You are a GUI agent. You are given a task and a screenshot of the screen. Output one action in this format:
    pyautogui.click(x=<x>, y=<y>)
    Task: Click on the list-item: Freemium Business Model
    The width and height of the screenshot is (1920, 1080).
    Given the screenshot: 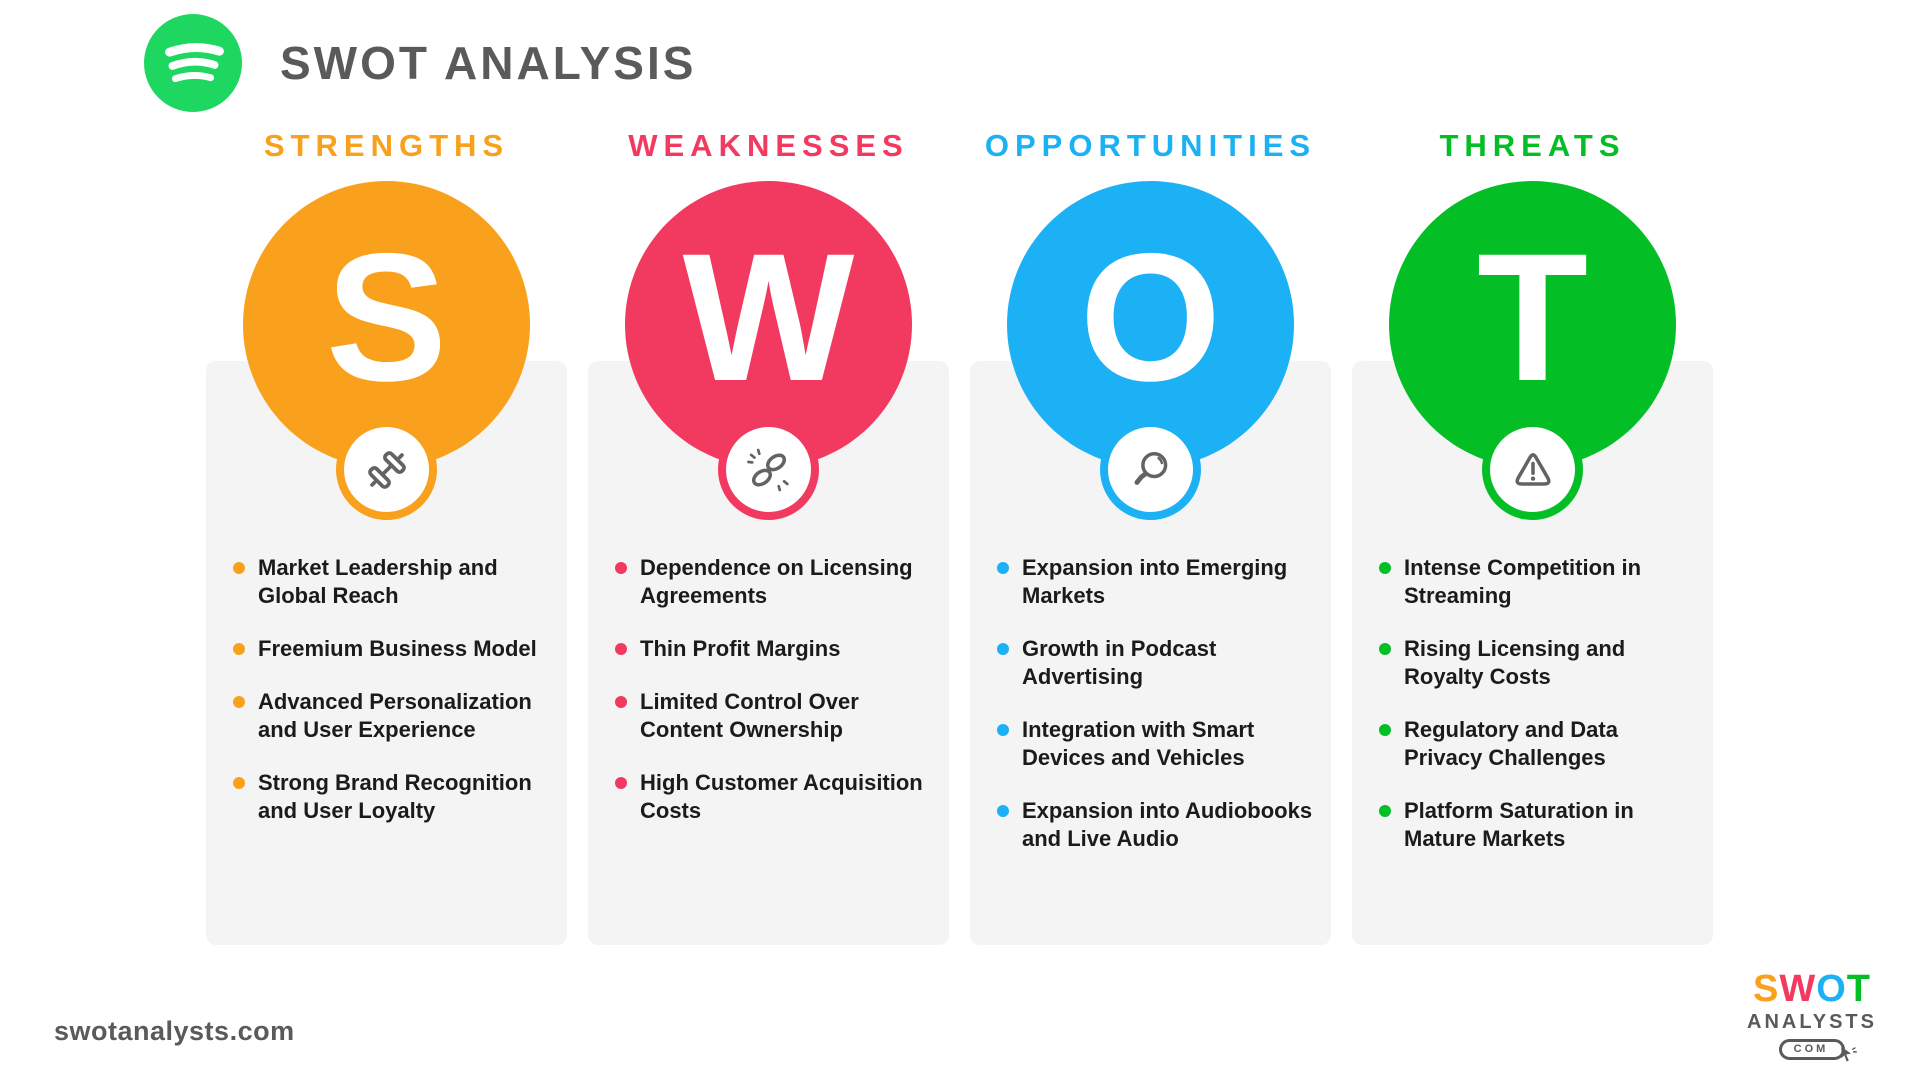 What is the action you would take?
    pyautogui.click(x=393, y=649)
    